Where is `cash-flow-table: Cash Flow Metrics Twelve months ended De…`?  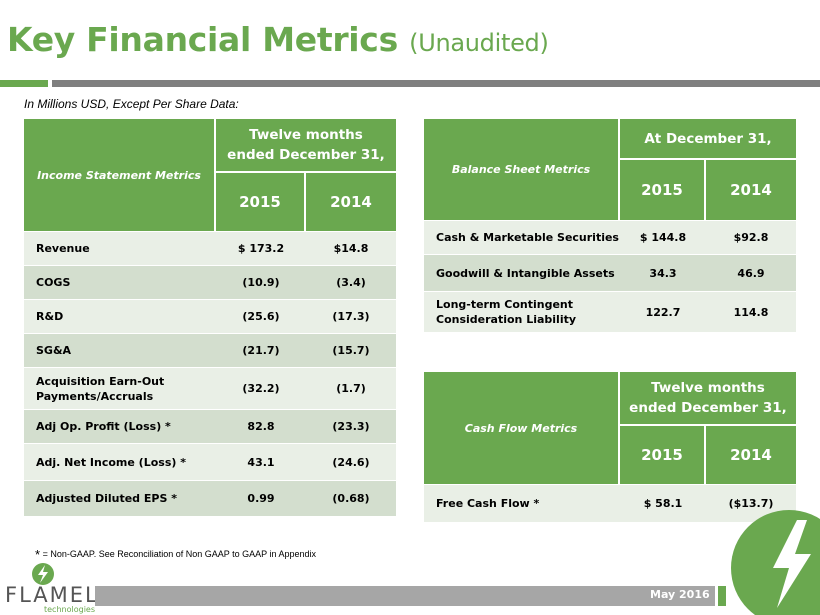 cash-flow-table: Cash Flow Metrics Twelve months ended De… is located at coordinates (610, 447).